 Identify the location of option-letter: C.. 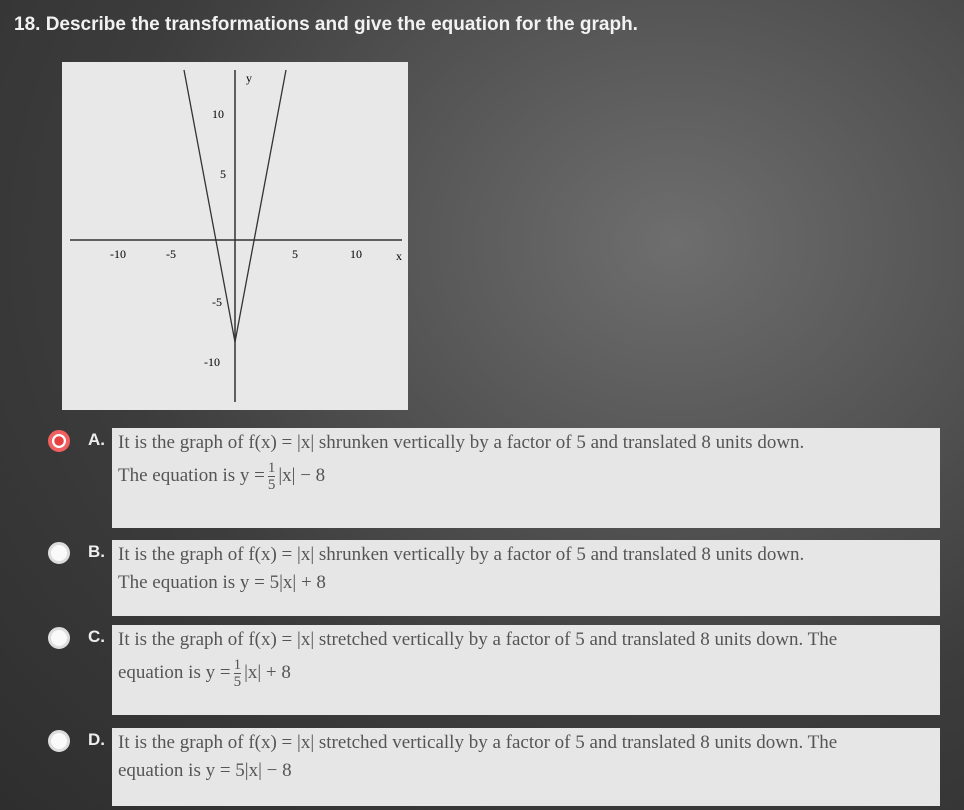
(96, 636).